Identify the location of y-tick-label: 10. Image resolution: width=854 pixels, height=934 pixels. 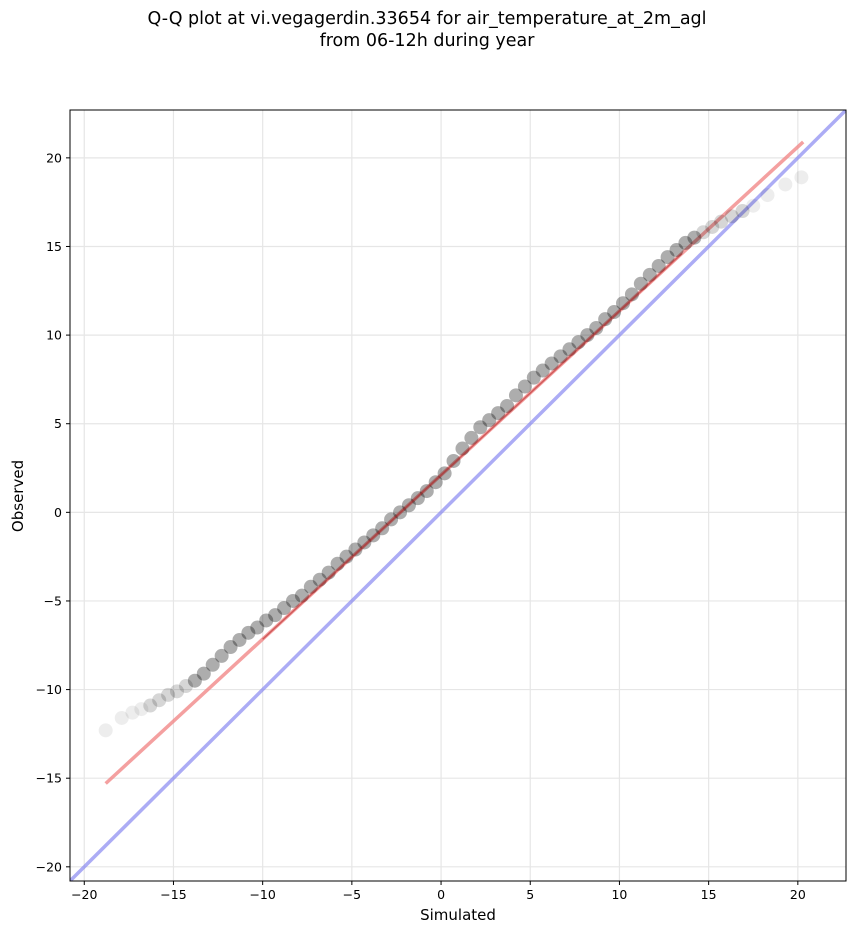
(54, 335).